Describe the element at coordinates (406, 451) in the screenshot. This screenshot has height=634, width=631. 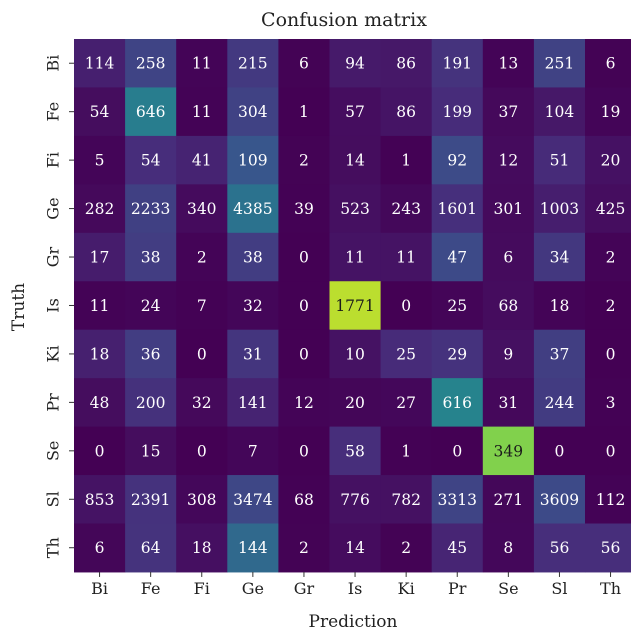
I see `cell-value-label: 1` at that location.